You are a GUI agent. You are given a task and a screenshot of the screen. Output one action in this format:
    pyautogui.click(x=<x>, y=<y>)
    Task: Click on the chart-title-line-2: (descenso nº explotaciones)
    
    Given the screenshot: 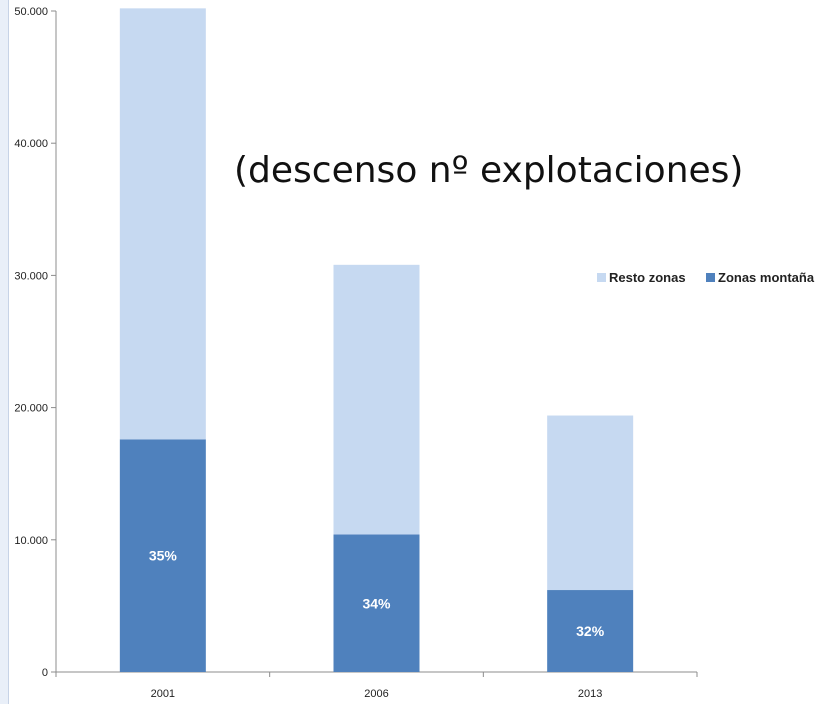 What is the action you would take?
    pyautogui.click(x=489, y=170)
    